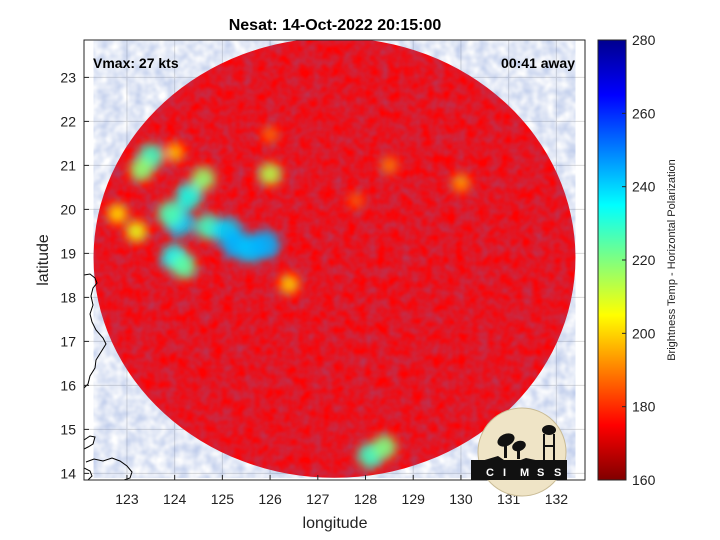 Image resolution: width=720 pixels, height=540 pixels. Describe the element at coordinates (644, 333) in the screenshot. I see `colorbar-tick-label: 200` at that location.